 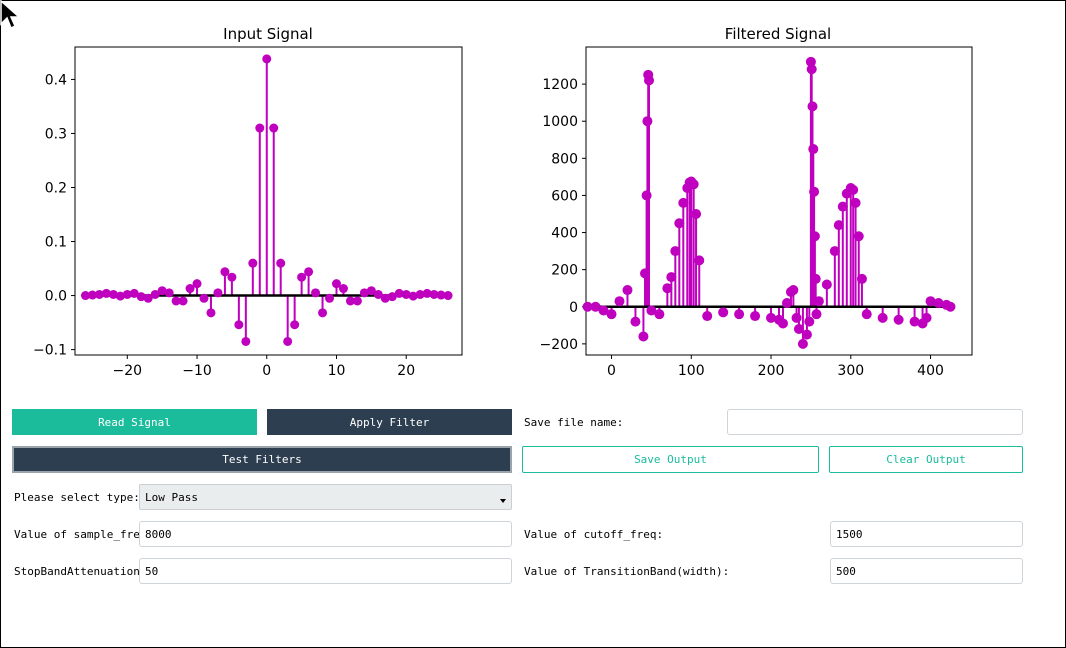 What do you see at coordinates (77, 497) in the screenshot?
I see `filter-type-label: Please select type:` at bounding box center [77, 497].